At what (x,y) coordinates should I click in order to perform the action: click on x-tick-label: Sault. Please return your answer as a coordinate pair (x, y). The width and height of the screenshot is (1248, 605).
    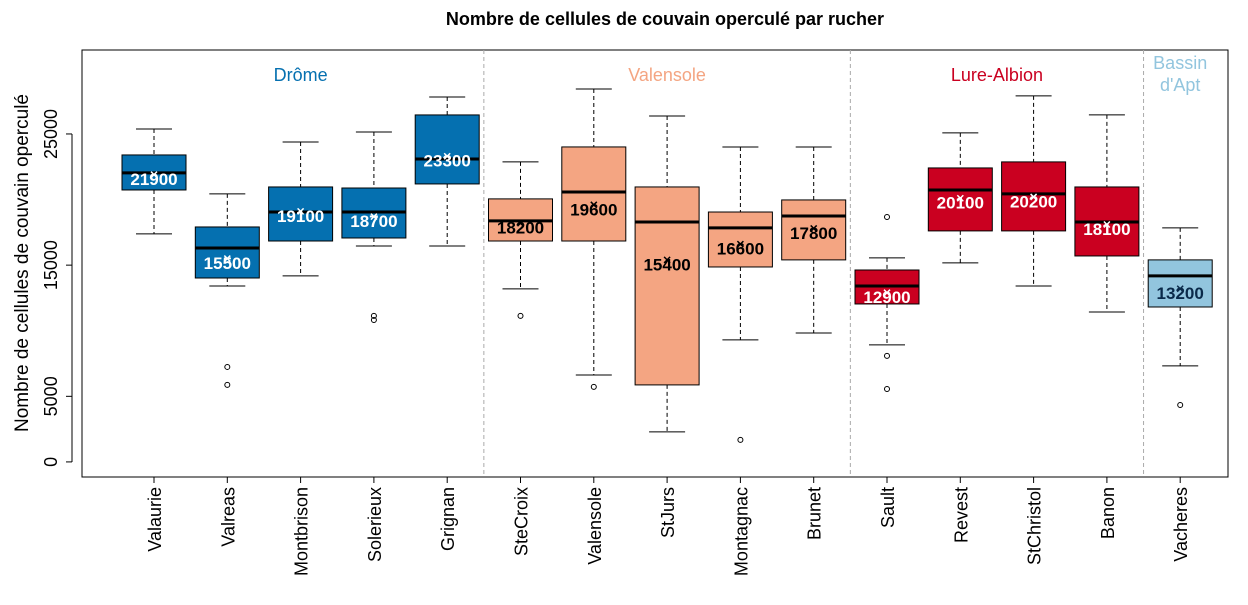
    Looking at the image, I should click on (888, 507).